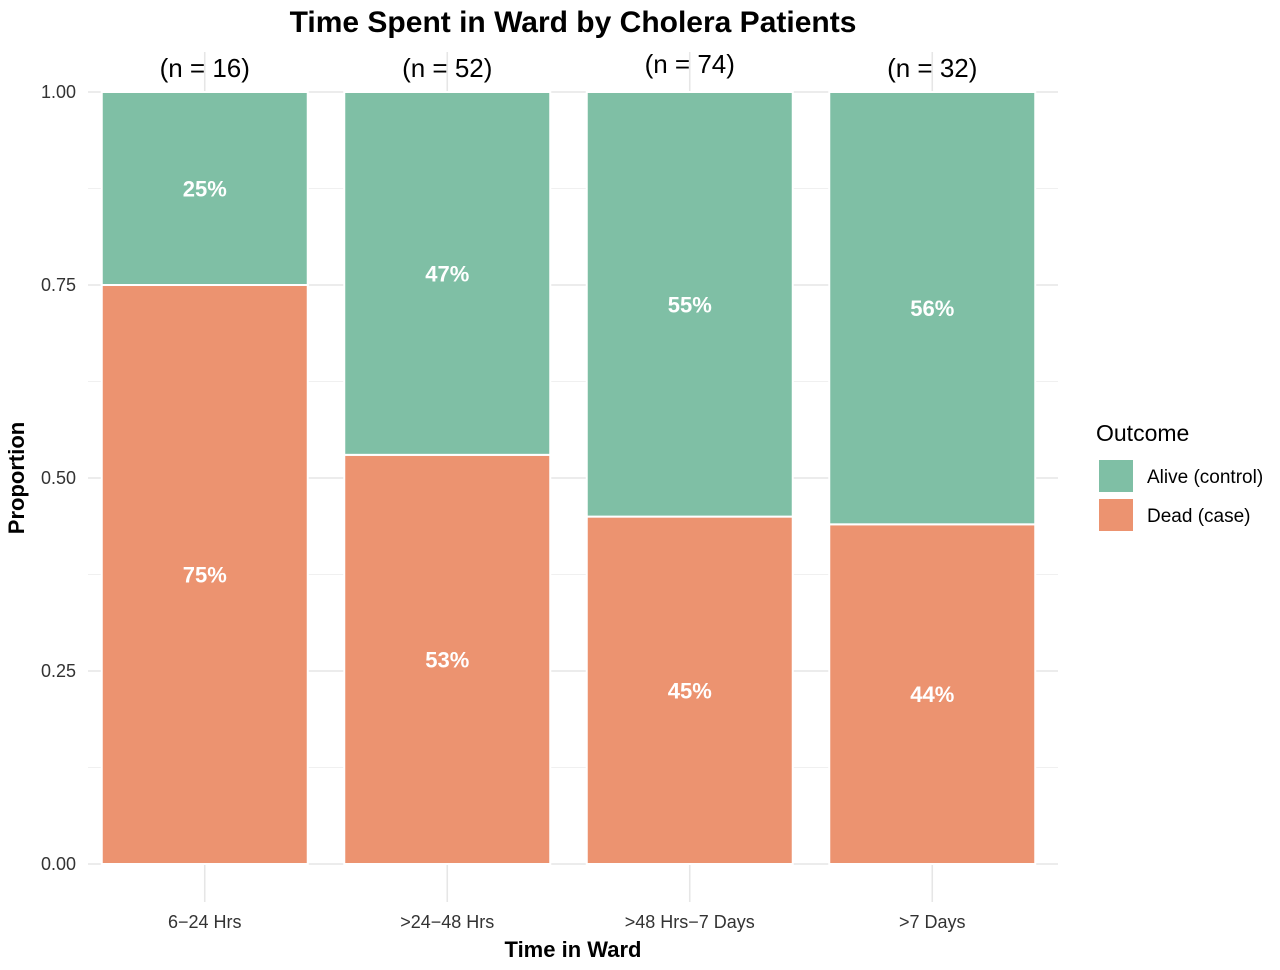  I want to click on y-tick-label: 0.00, so click(58, 864).